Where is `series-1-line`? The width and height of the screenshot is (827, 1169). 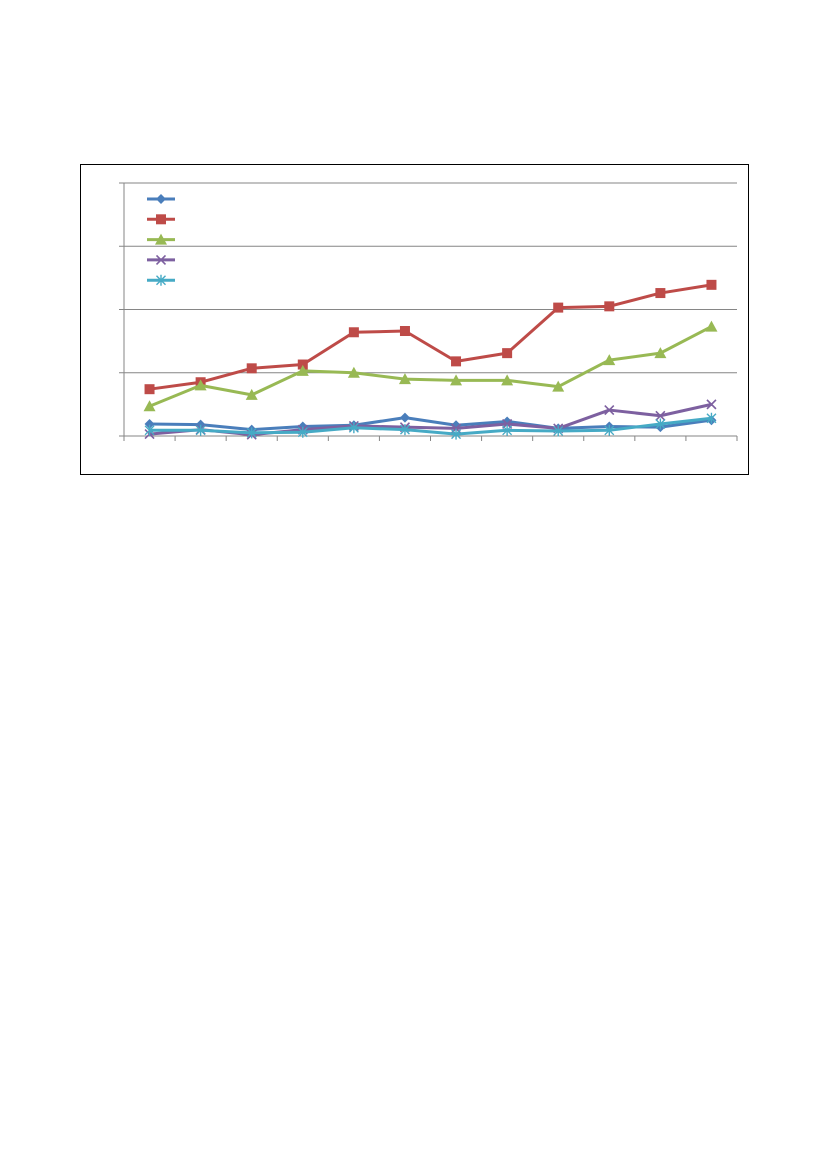 series-1-line is located at coordinates (430, 424).